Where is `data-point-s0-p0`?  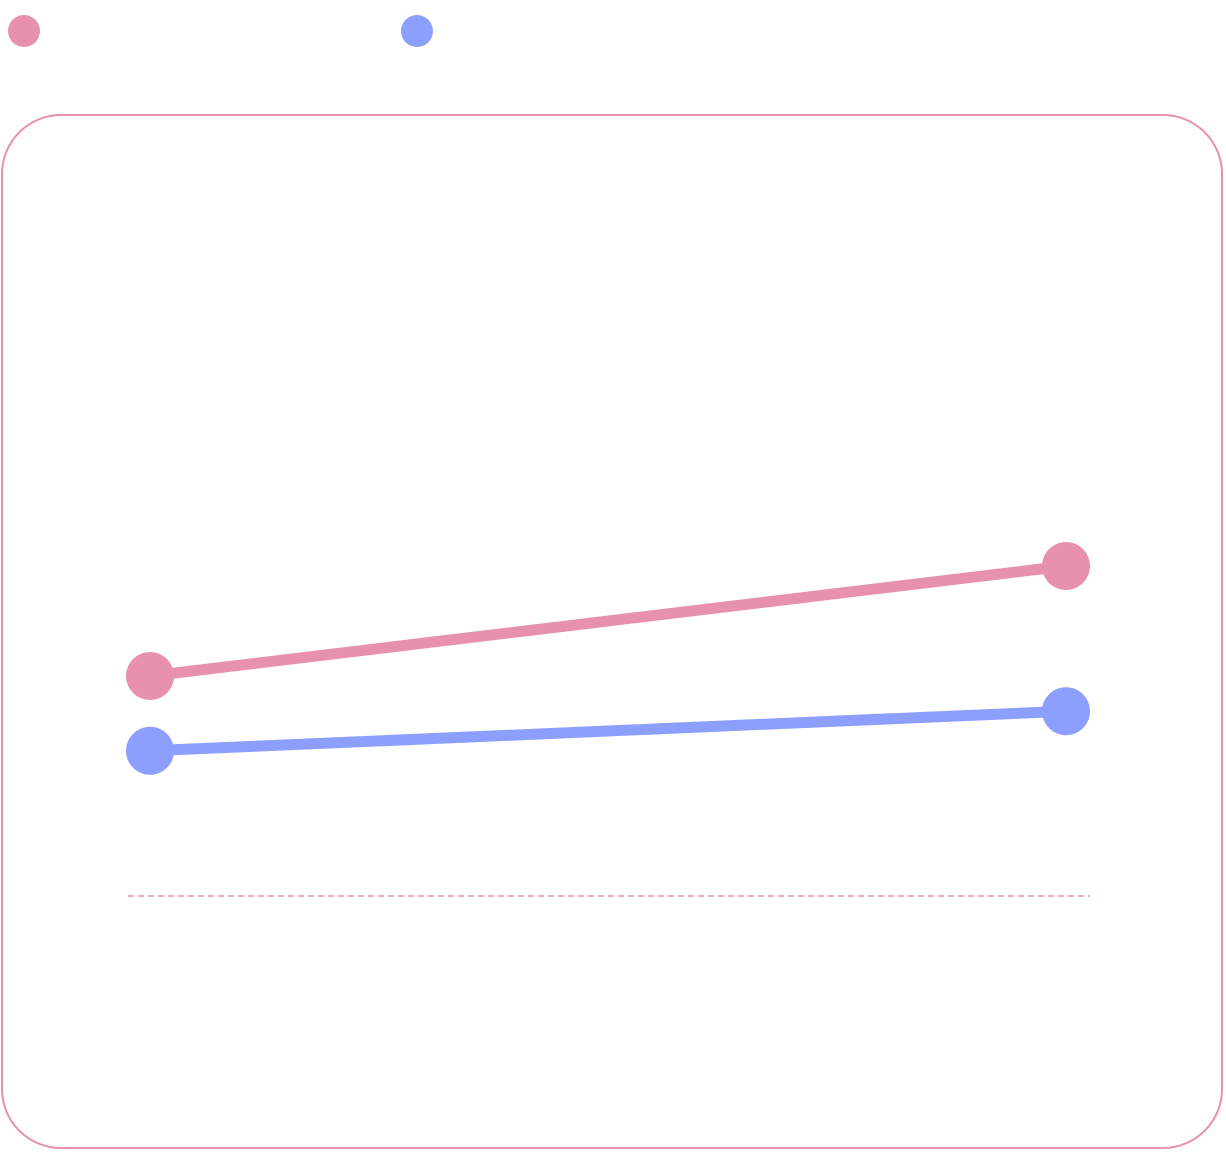 data-point-s0-p0 is located at coordinates (150, 676).